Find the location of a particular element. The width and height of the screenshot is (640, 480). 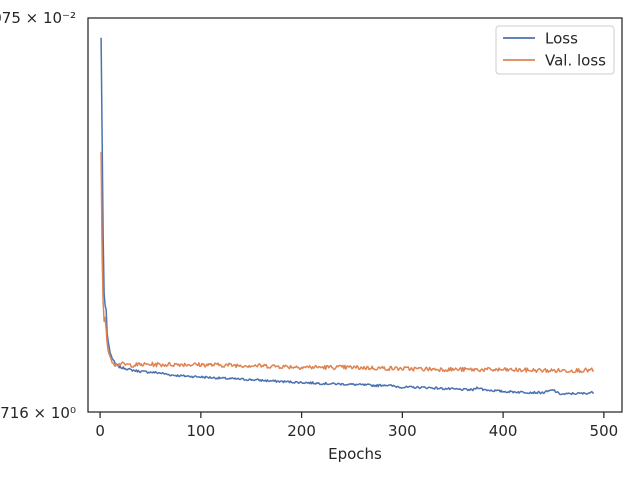

legend-label-loss: Loss is located at coordinates (561, 39).